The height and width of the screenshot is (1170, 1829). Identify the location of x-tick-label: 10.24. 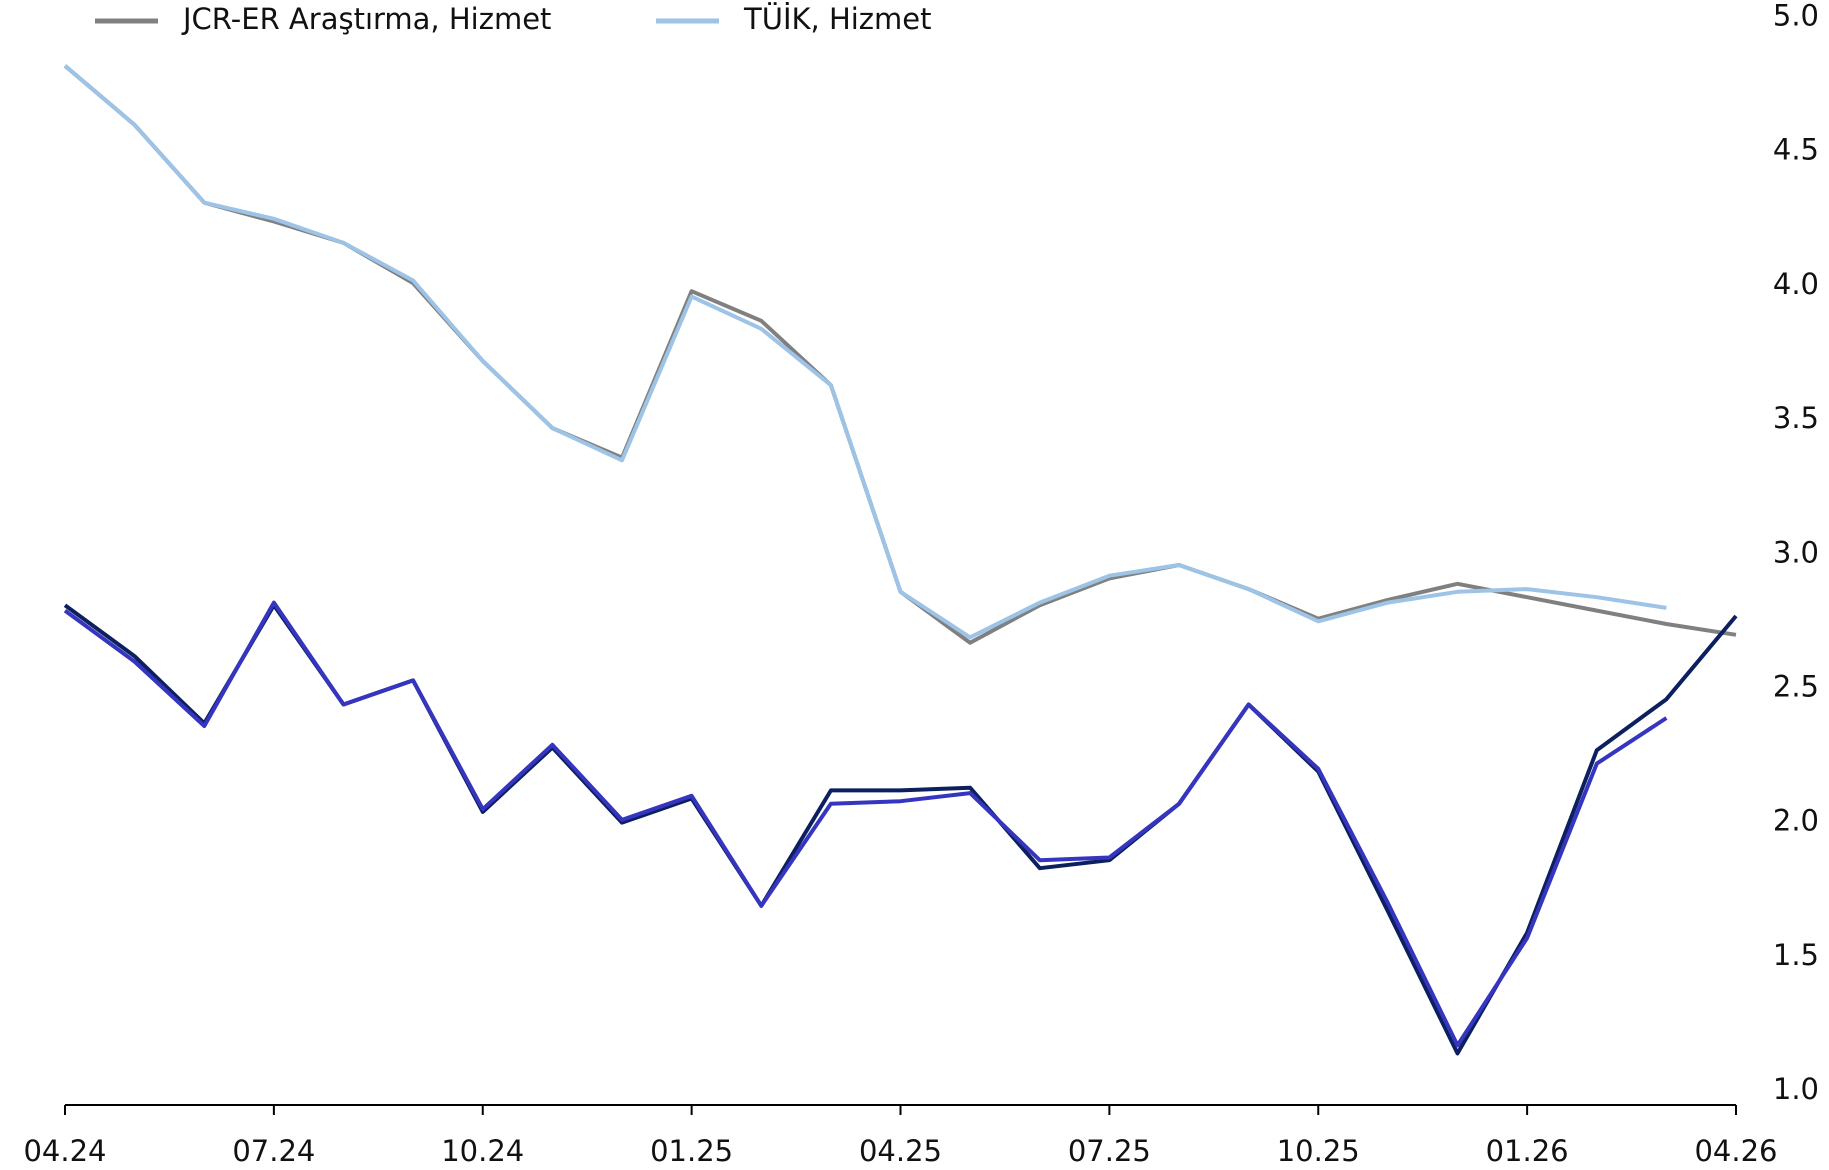
(482, 1151).